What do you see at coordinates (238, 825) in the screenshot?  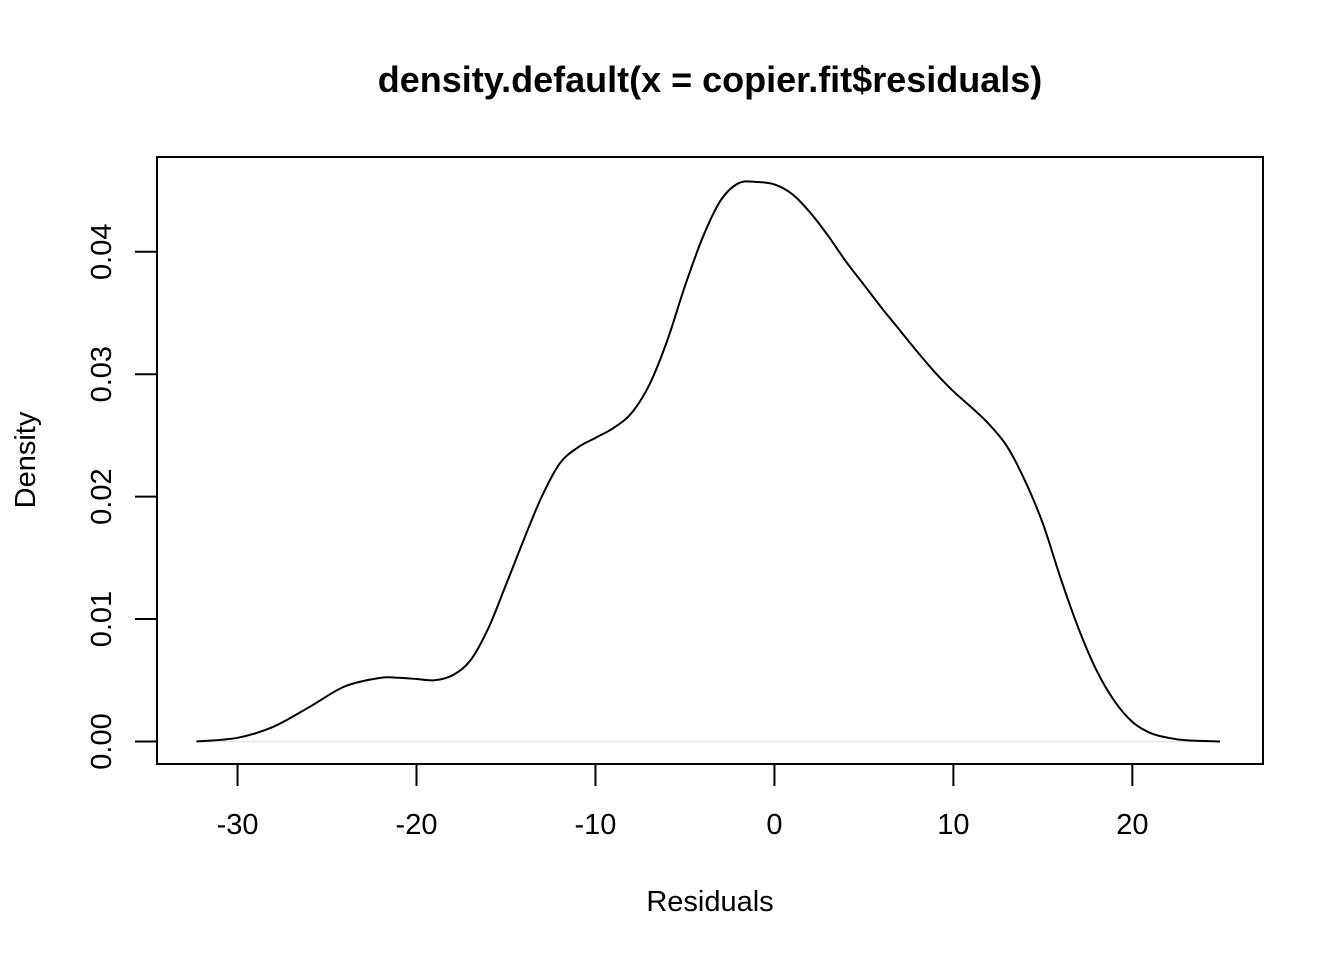 I see `x-tick-label: -30` at bounding box center [238, 825].